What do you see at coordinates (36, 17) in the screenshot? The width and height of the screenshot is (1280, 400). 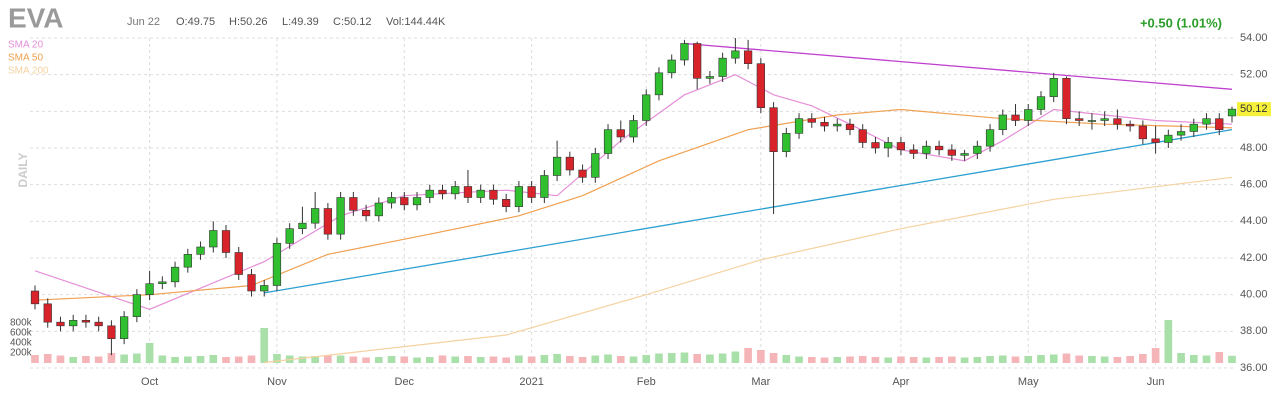 I see `ticker: EVA` at bounding box center [36, 17].